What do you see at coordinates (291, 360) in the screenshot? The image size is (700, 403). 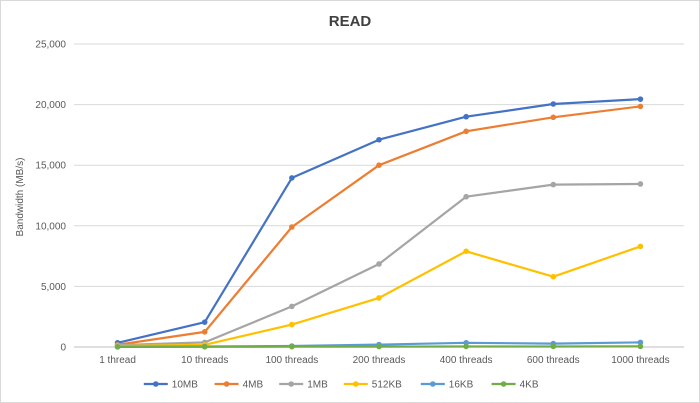 I see `x-tick-label: 100 threads` at bounding box center [291, 360].